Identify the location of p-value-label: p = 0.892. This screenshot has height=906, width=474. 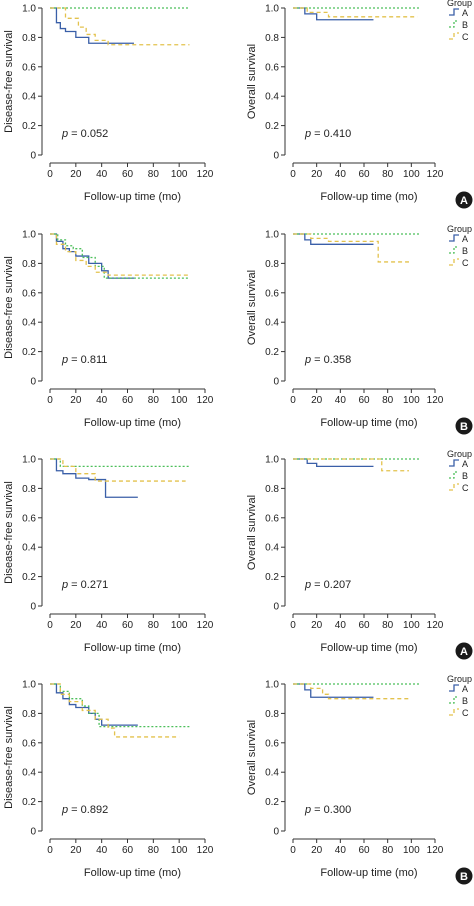
(84, 810).